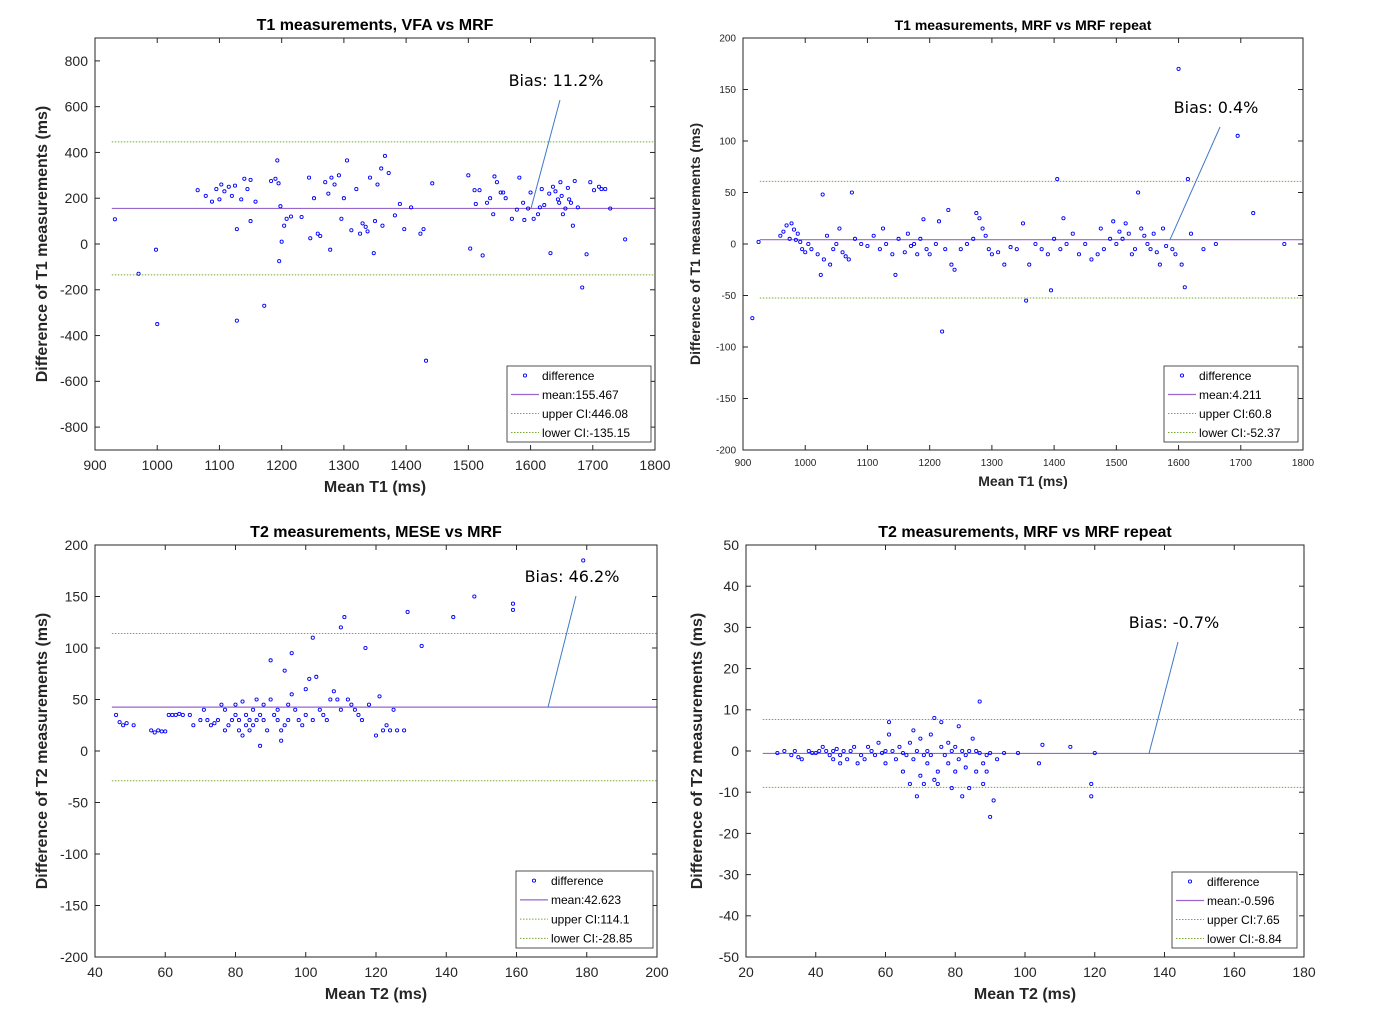  What do you see at coordinates (577, 881) in the screenshot?
I see `legend-entry: difference` at bounding box center [577, 881].